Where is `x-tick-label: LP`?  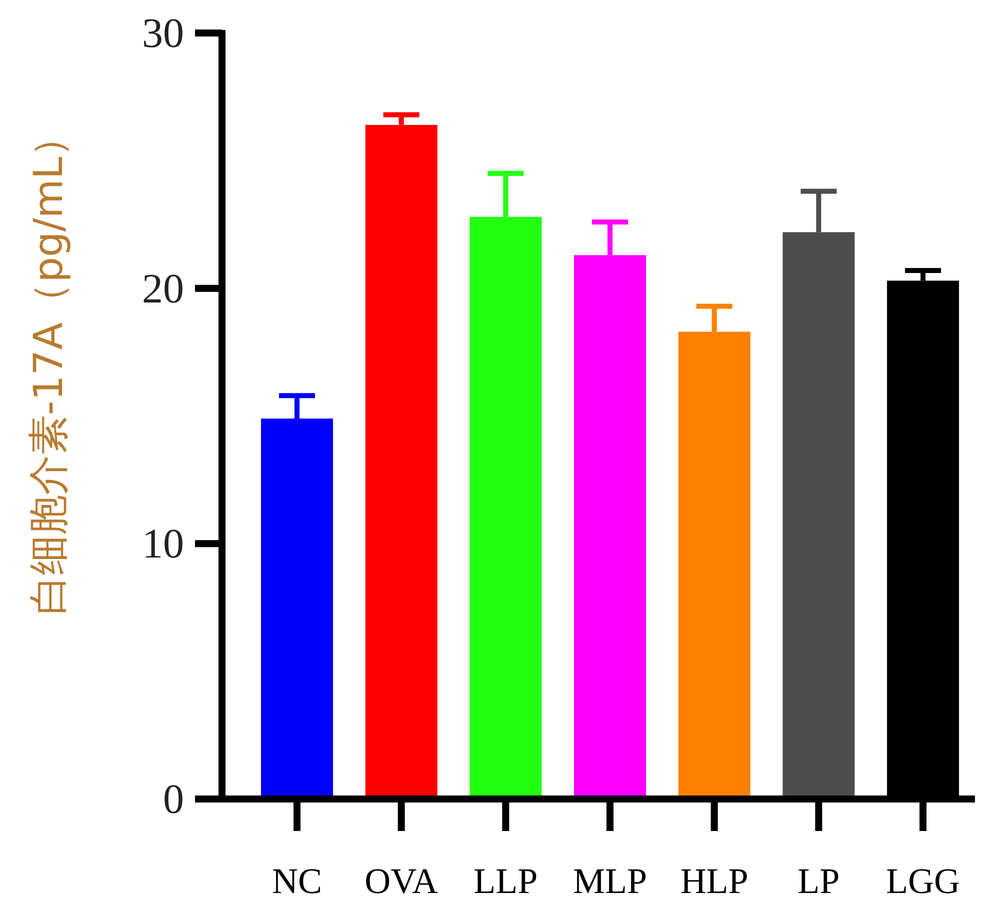 x-tick-label: LP is located at coordinates (819, 881).